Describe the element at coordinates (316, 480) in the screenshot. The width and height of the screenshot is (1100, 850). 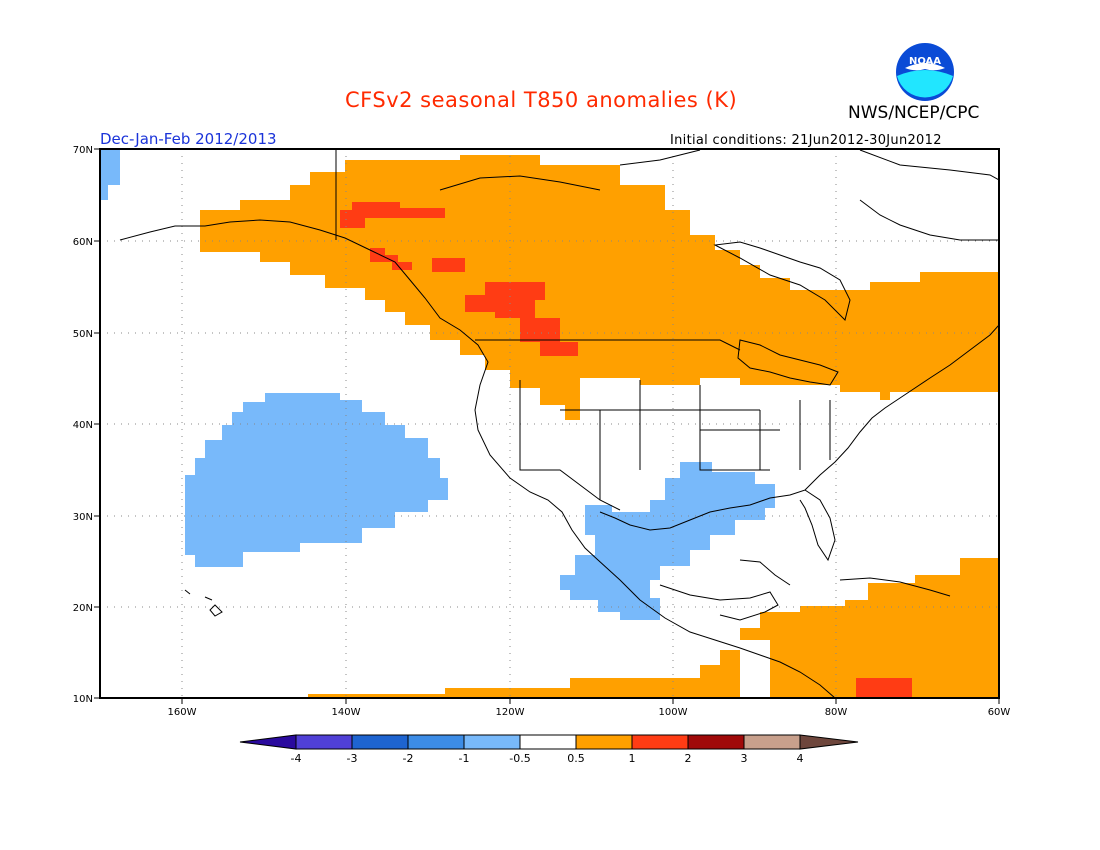
I see `cool-anomaly-pacific` at that location.